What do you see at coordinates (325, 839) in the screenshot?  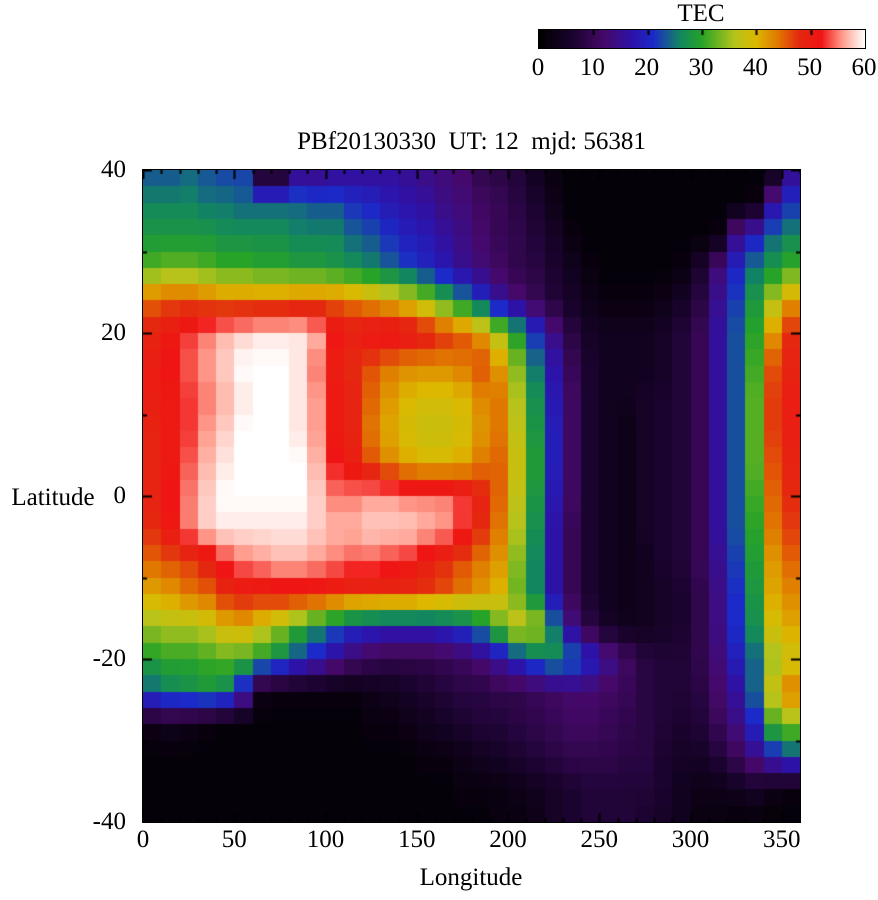 I see `x-tick-label: 100` at bounding box center [325, 839].